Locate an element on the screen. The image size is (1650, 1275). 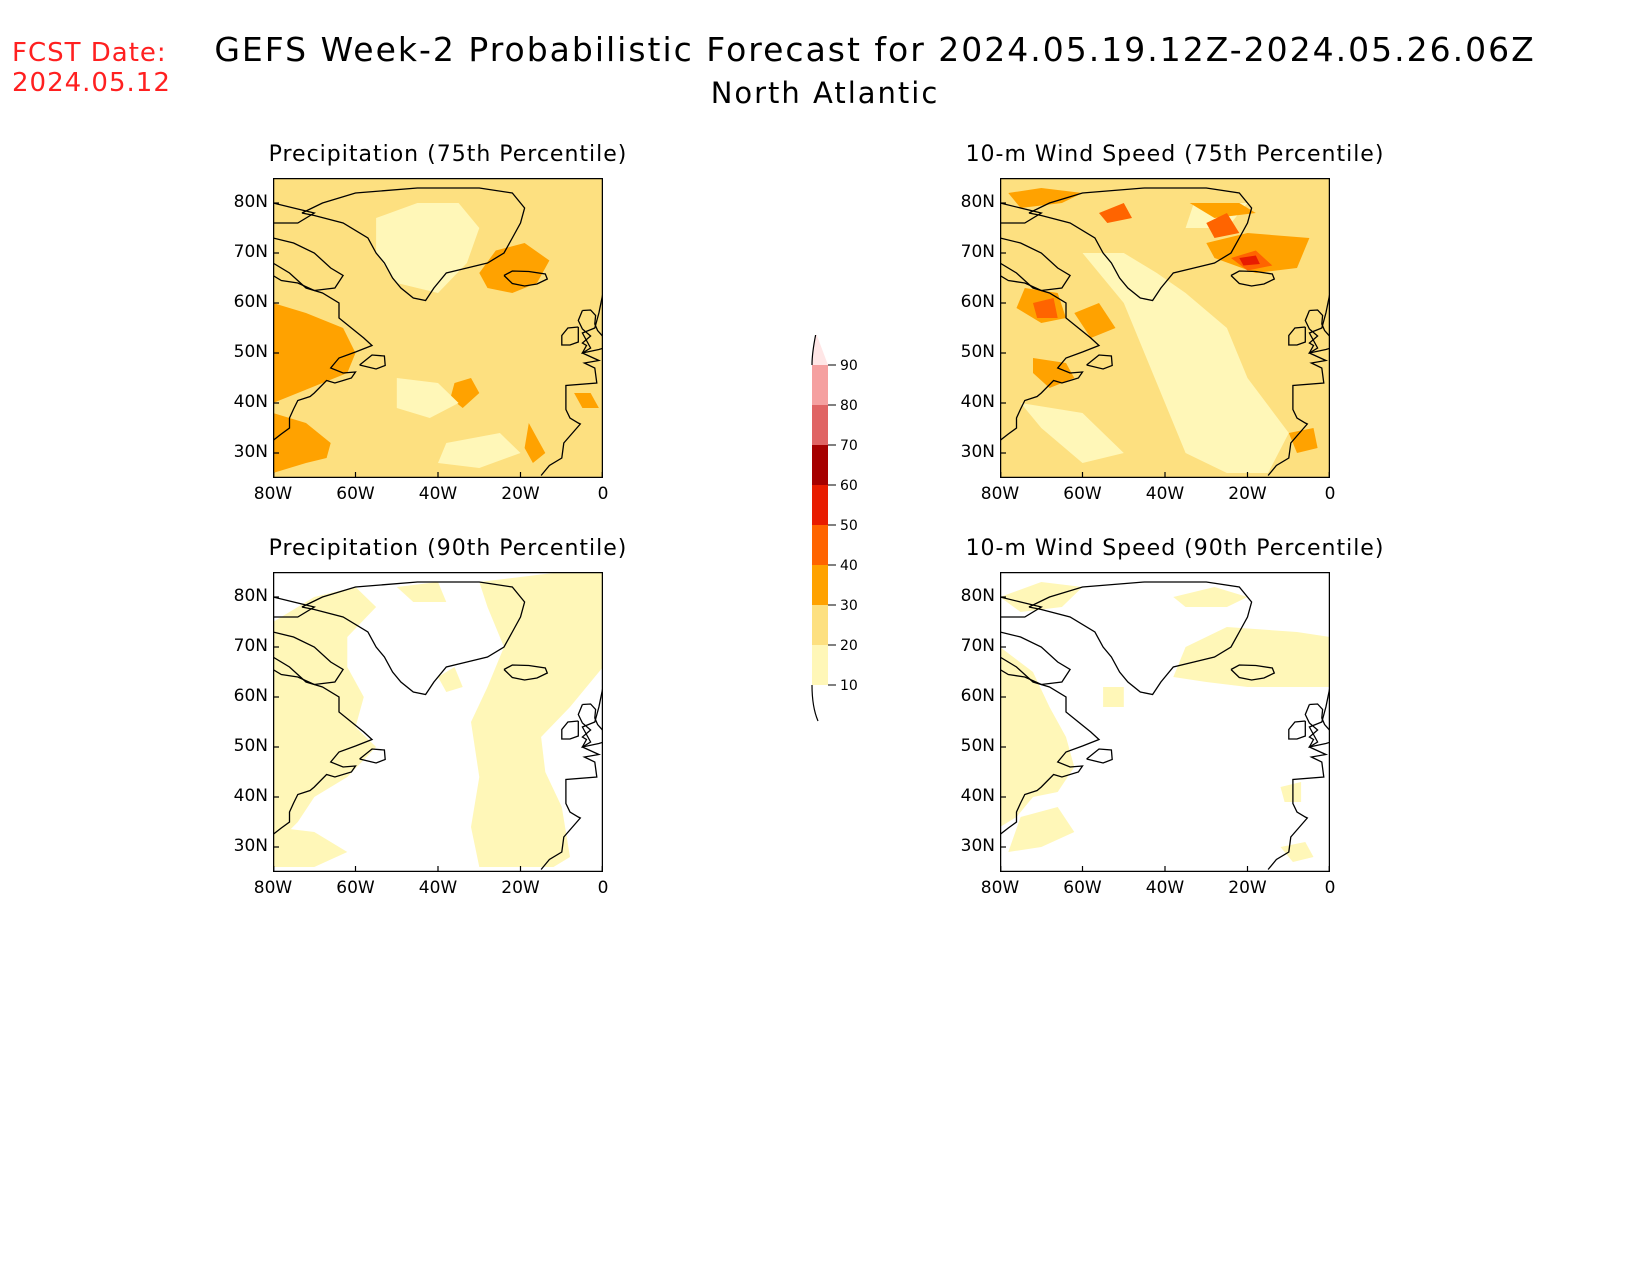
colorbar-label: 90 is located at coordinates (849, 366).